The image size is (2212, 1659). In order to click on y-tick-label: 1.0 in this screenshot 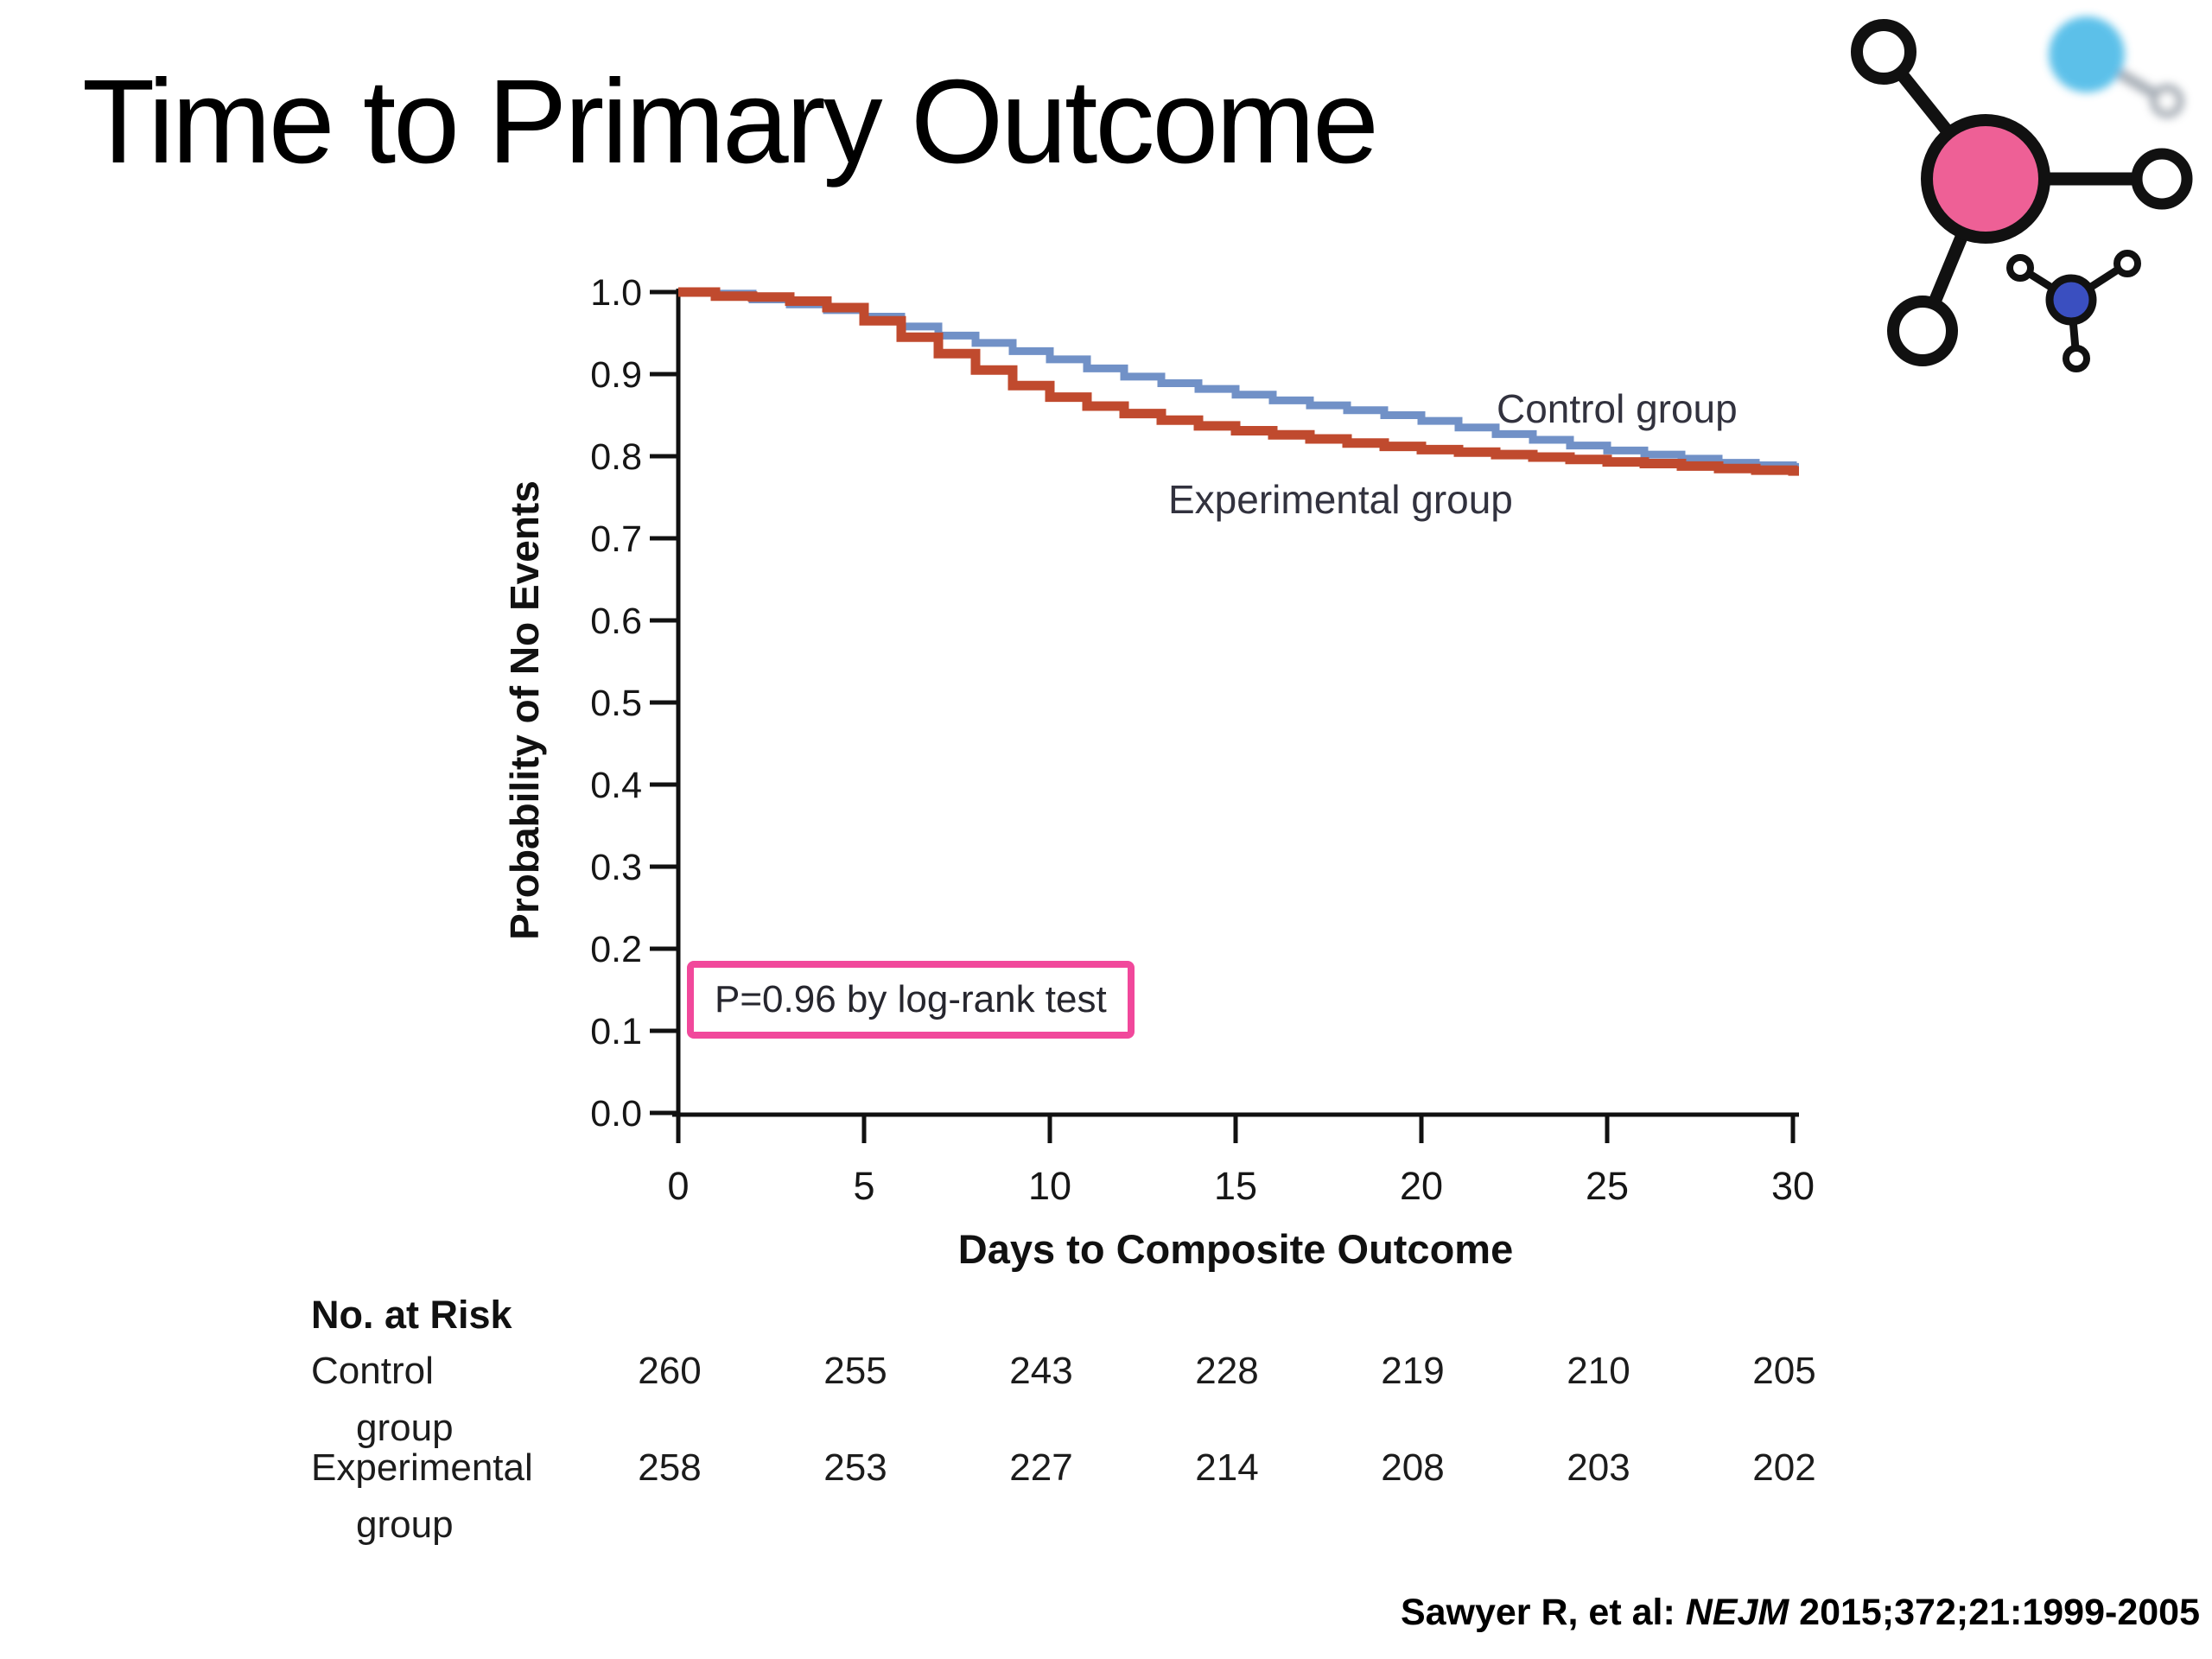, I will do `click(616, 293)`.